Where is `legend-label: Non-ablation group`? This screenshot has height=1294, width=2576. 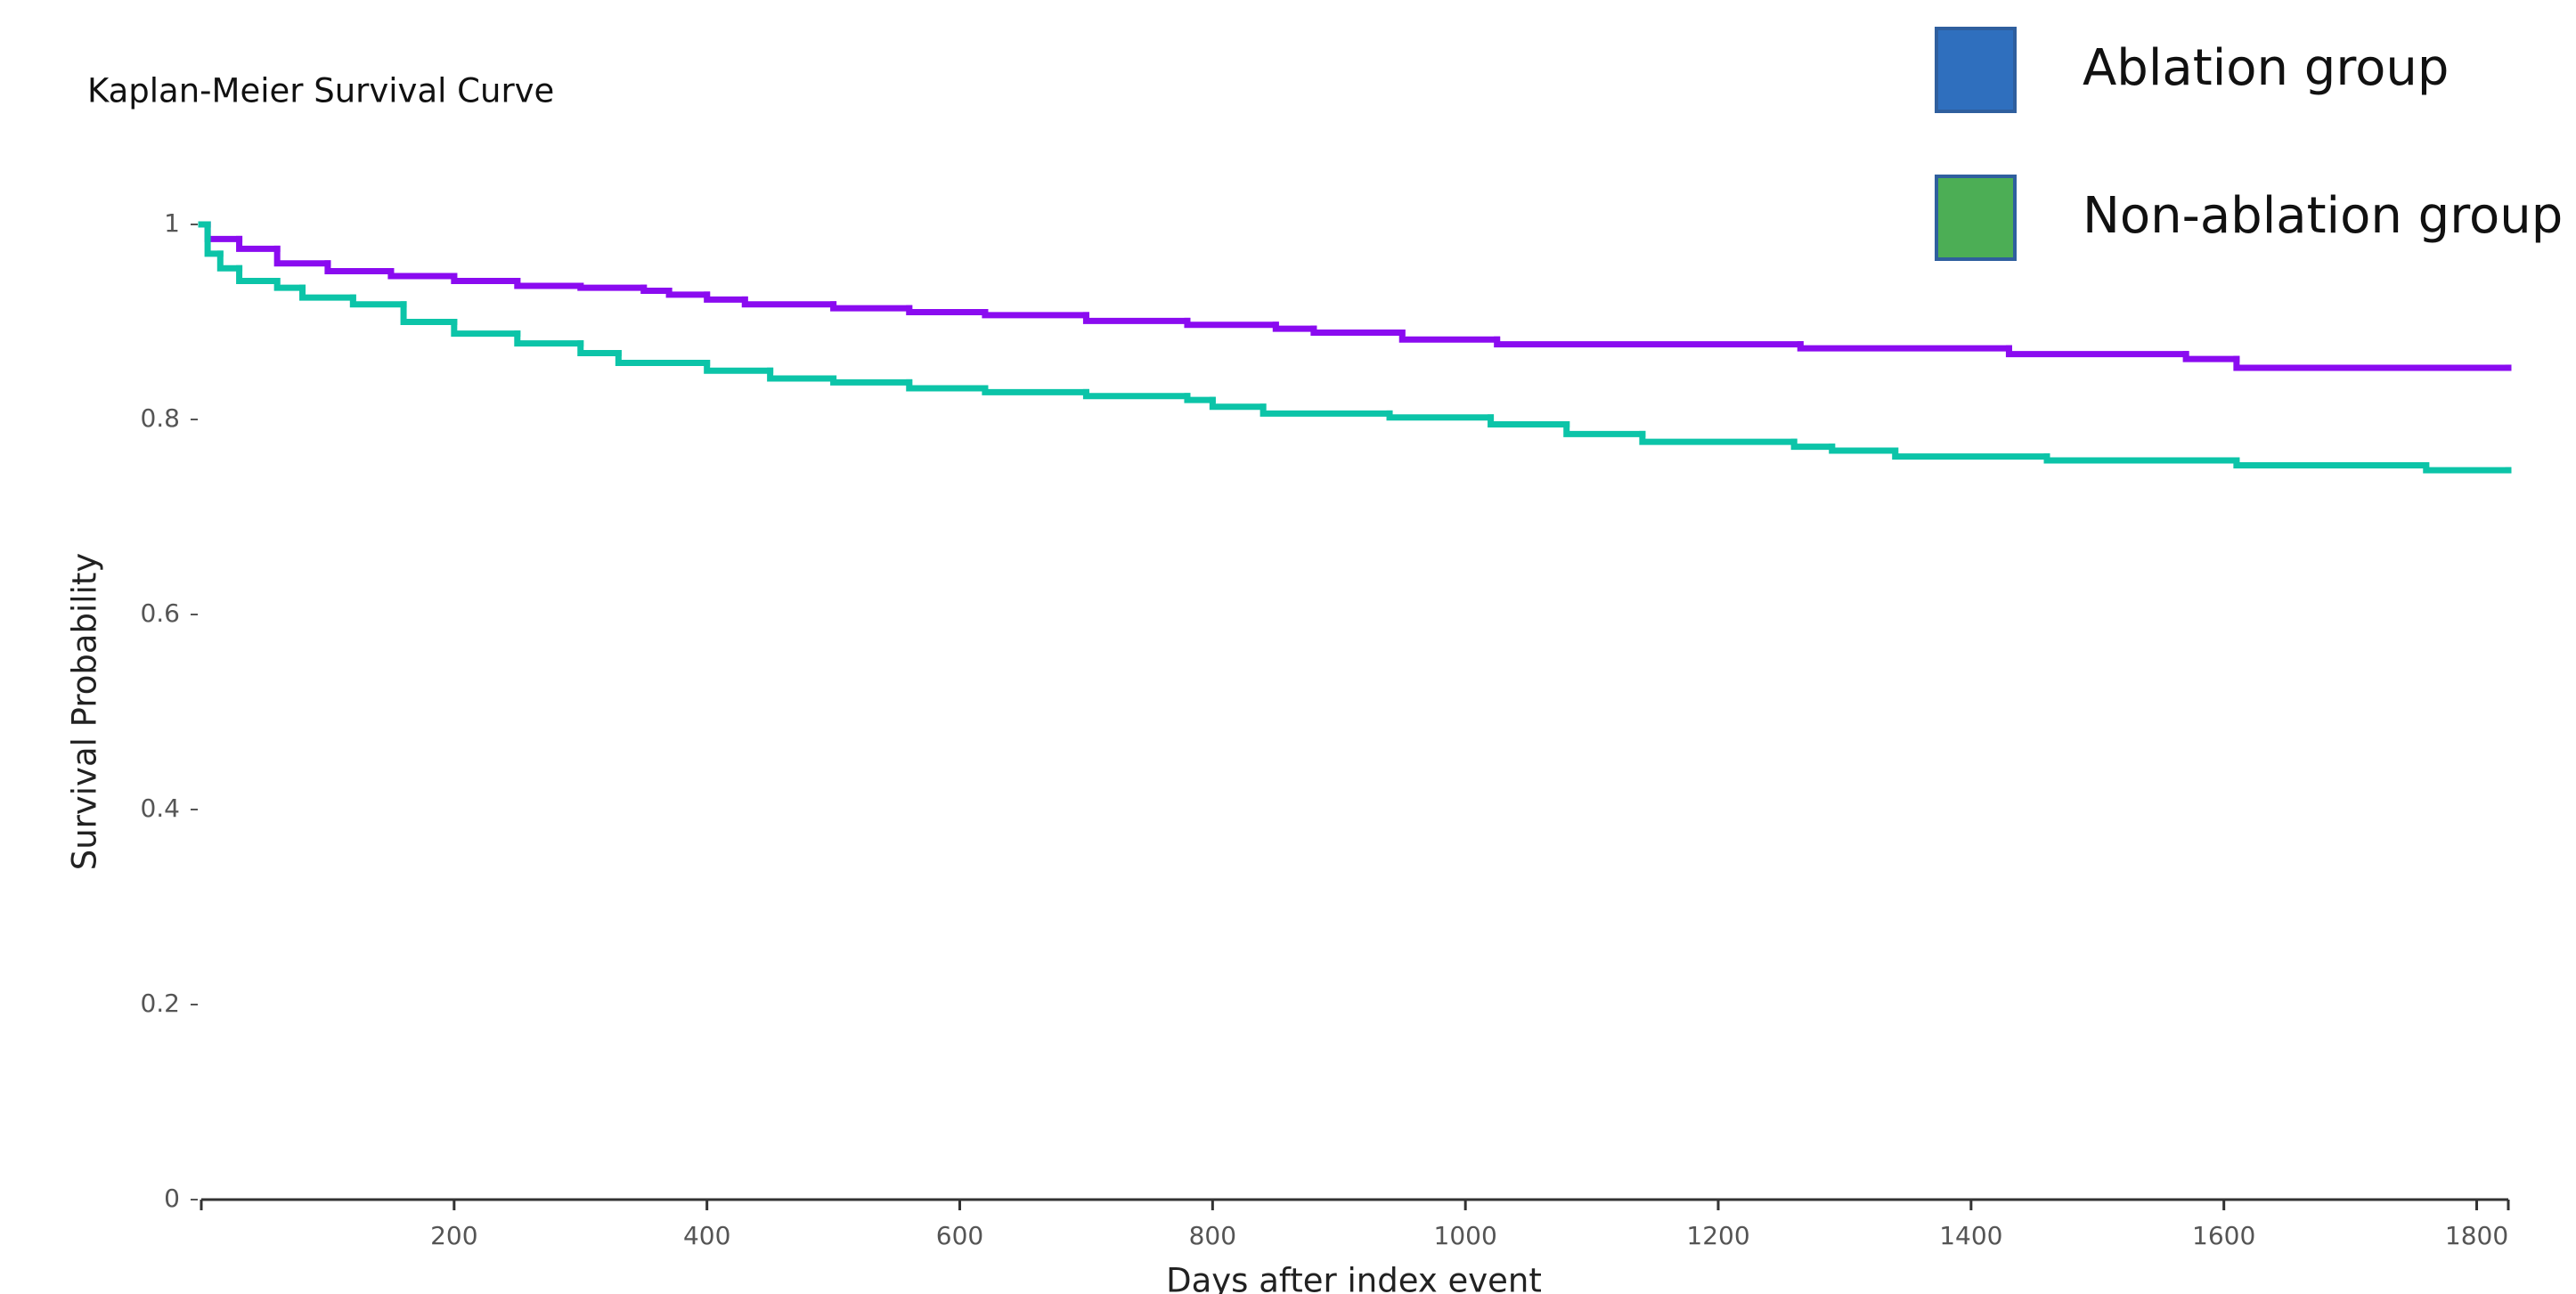 legend-label: Non-ablation group is located at coordinates (2323, 216).